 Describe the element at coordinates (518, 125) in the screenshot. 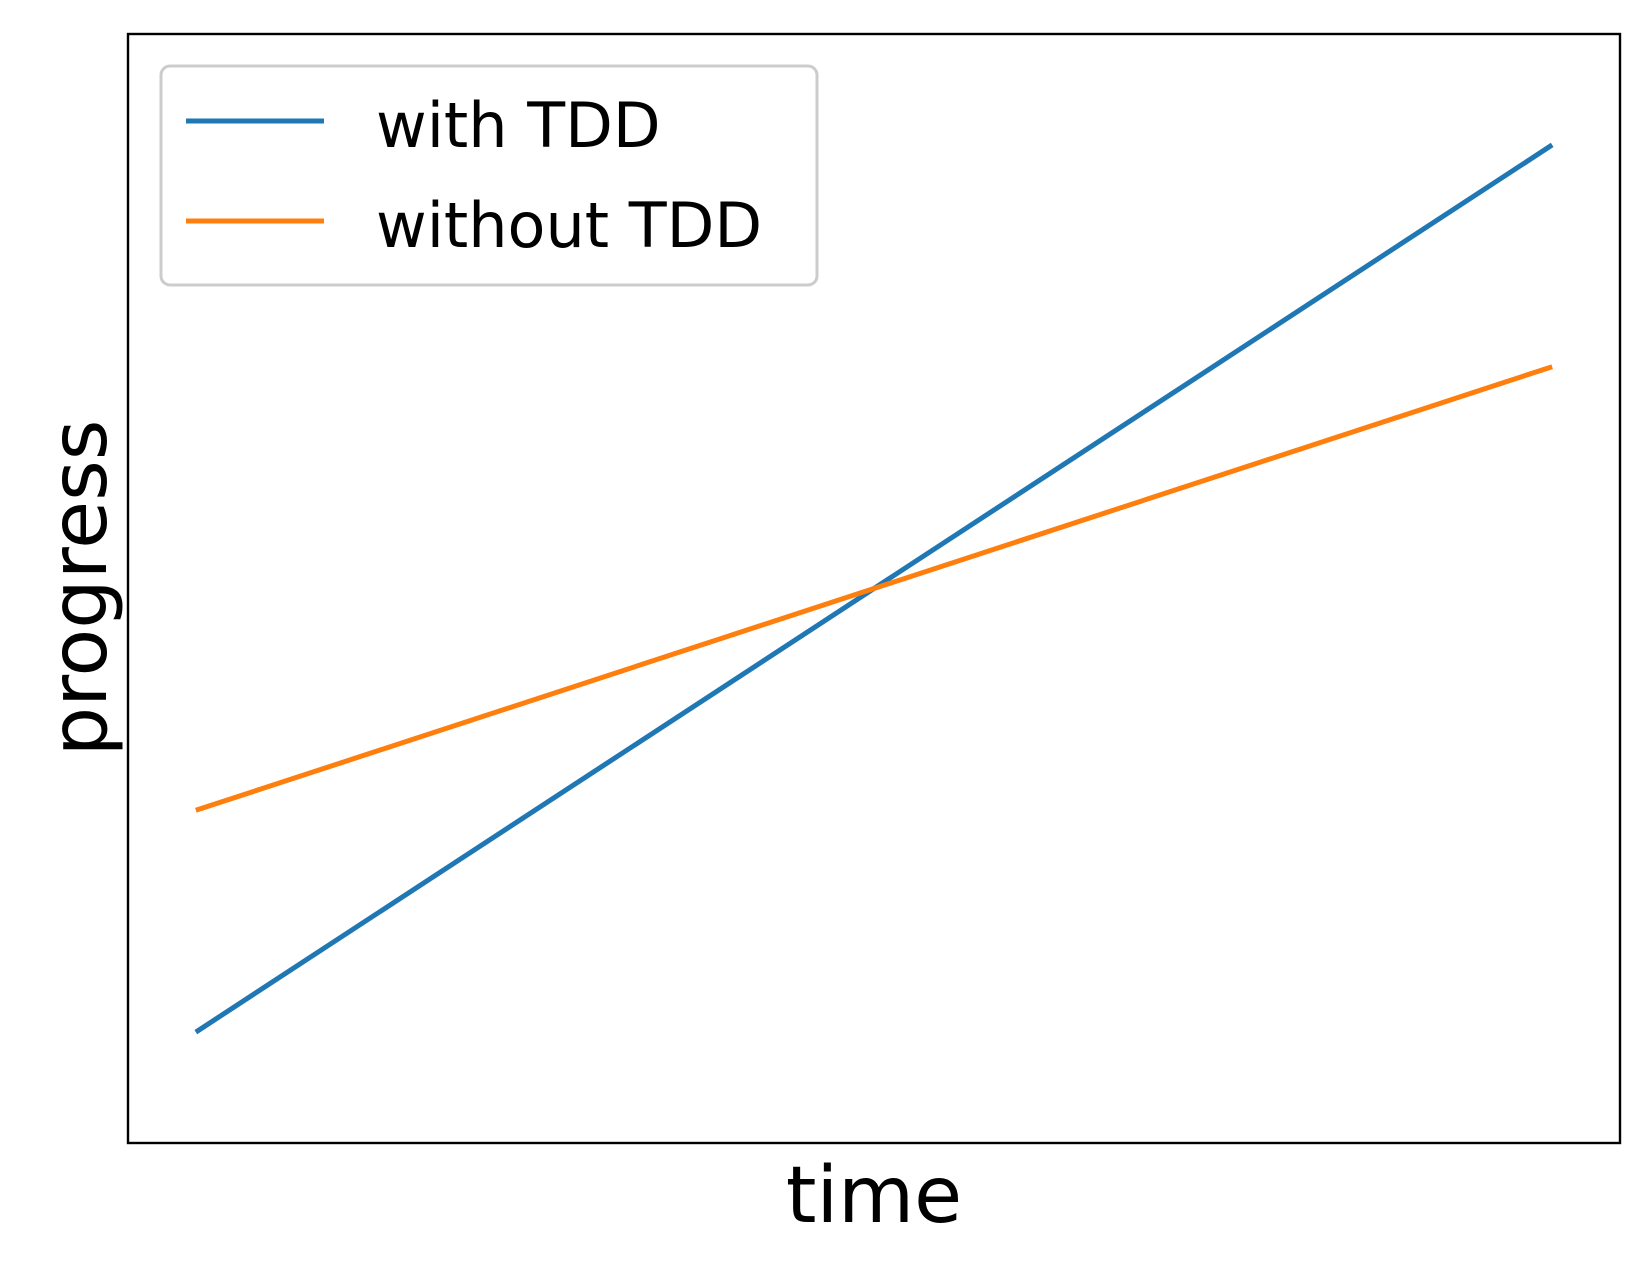

I see `legend-label-with-tdd: with TDD` at that location.